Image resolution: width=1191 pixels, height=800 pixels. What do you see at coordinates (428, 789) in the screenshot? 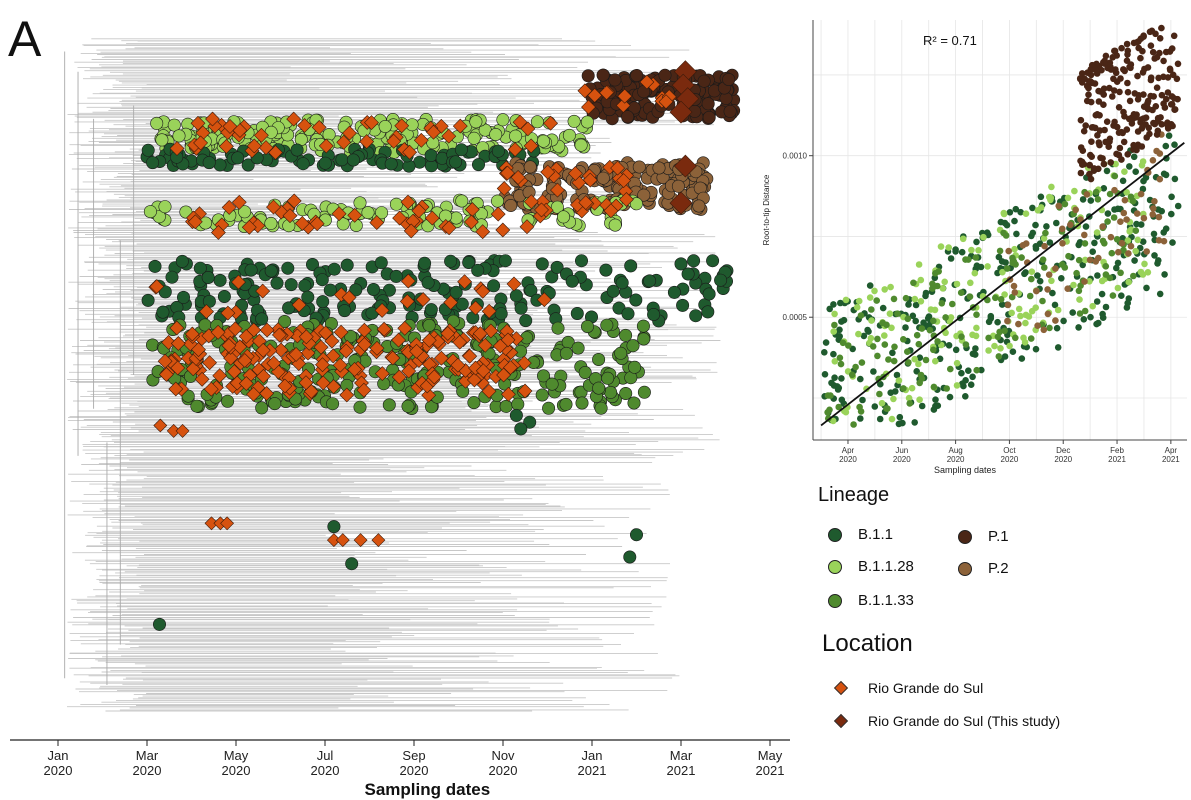
I see `tree-x-axis-title: Sampling dates` at bounding box center [428, 789].